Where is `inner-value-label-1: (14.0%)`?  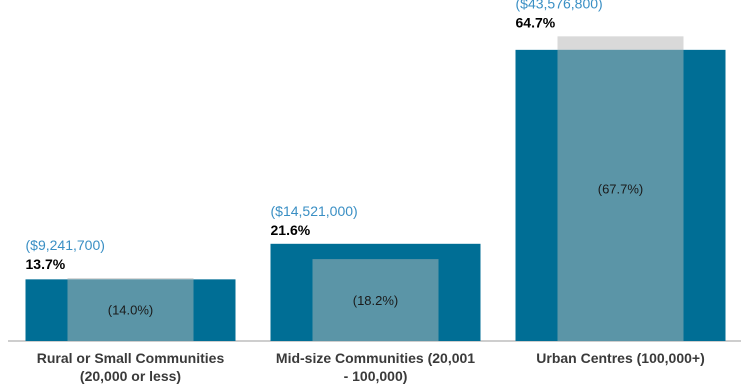
inner-value-label-1: (14.0%) is located at coordinates (131, 310).